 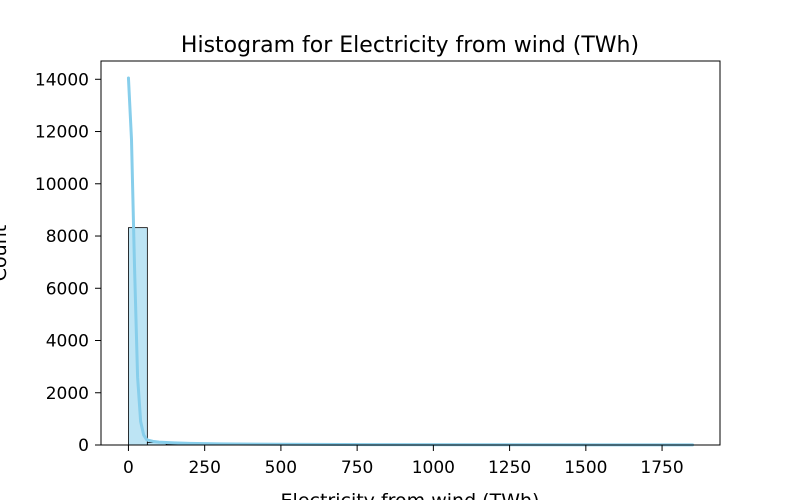 I want to click on y-tick-label: 12000, so click(x=62, y=133).